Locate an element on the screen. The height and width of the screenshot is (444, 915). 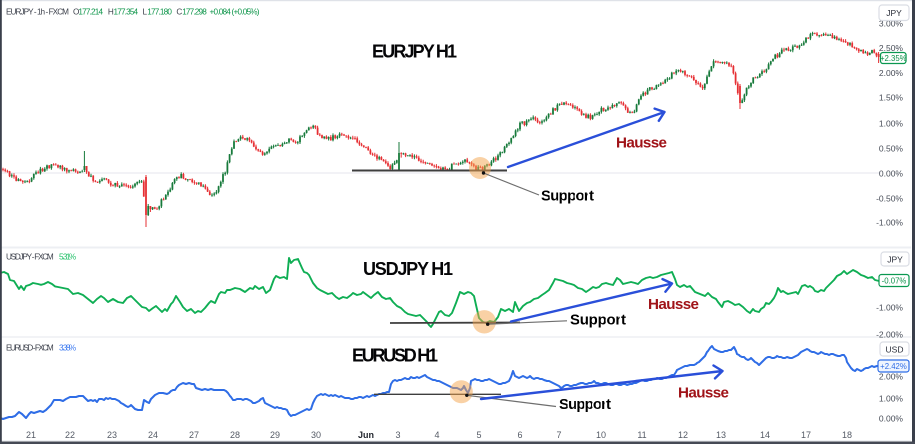
svg-text: -2.00% is located at coordinates (889, 335).